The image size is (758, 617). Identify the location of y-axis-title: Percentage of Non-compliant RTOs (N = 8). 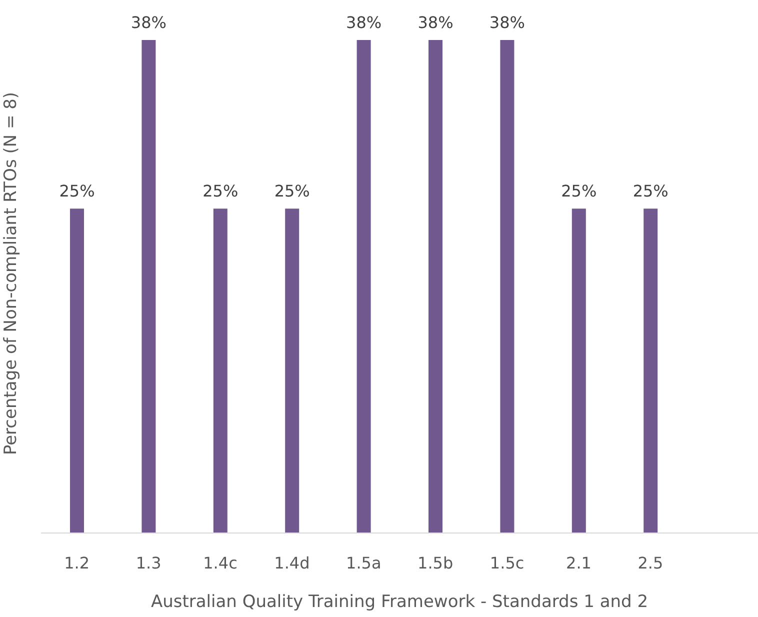
(11, 274).